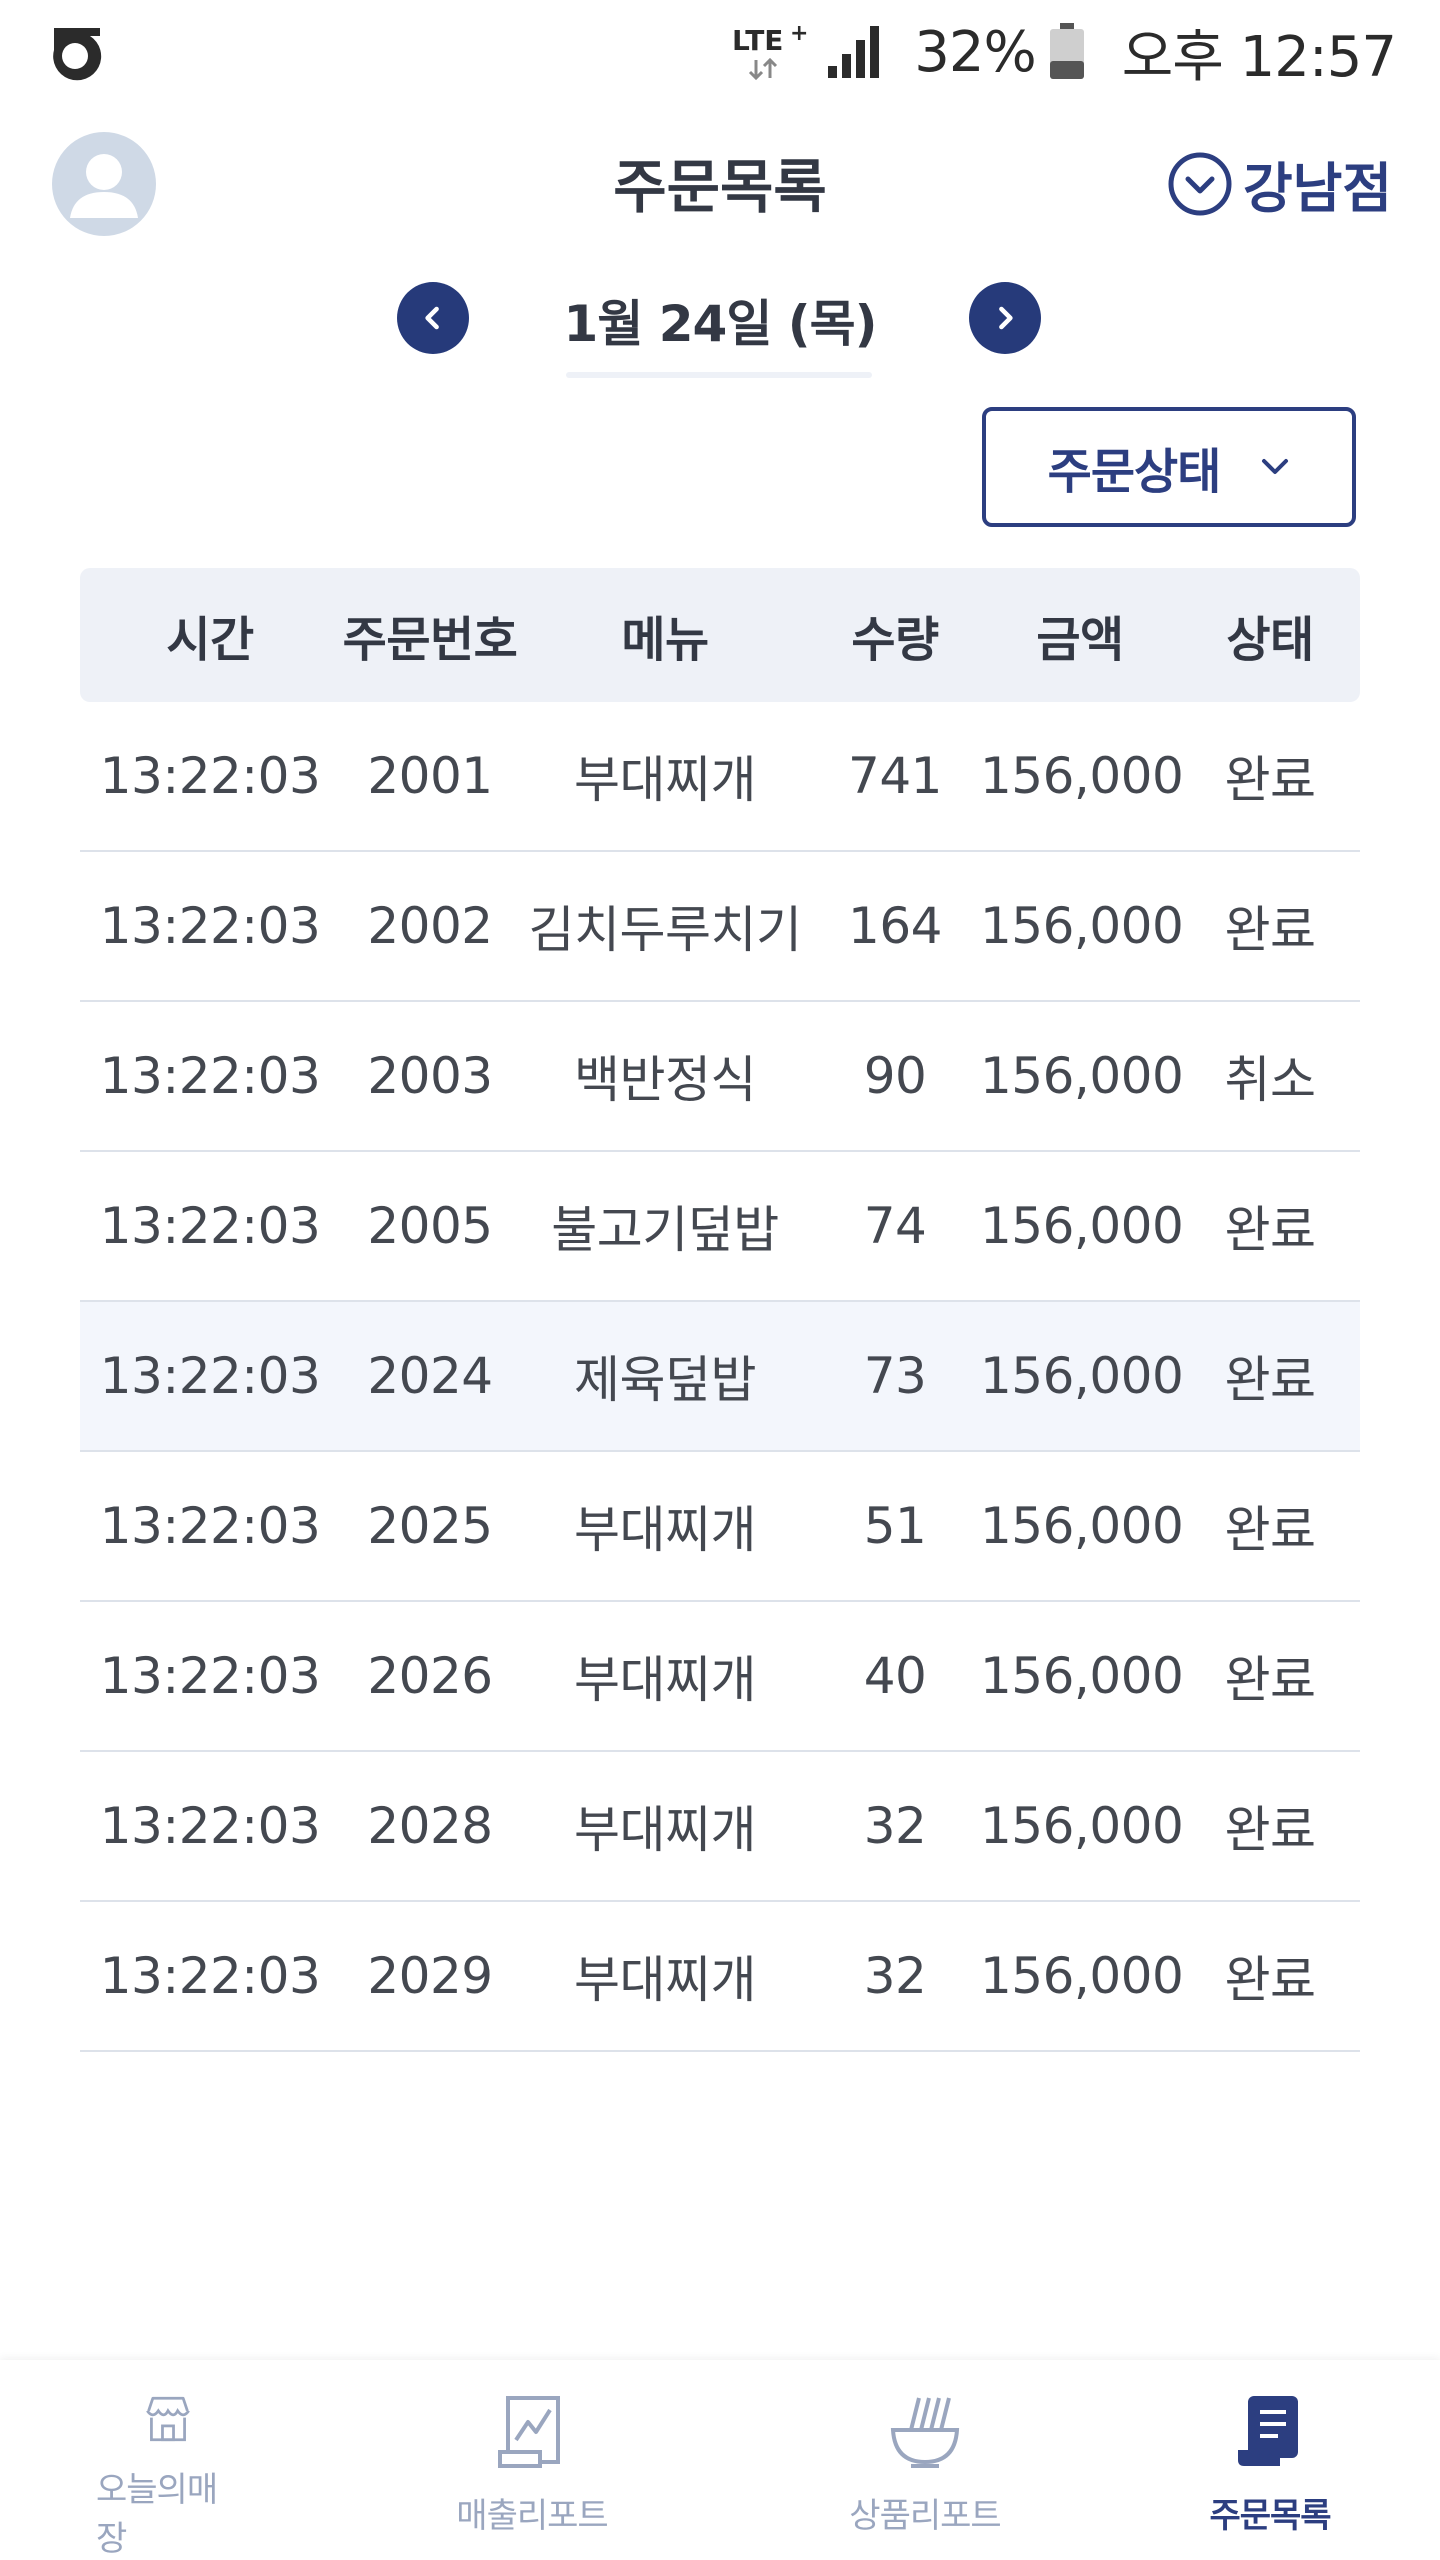 This screenshot has width=1440, height=2560. Describe the element at coordinates (430, 1226) in the screenshot. I see `cell-order-number: 2005` at that location.